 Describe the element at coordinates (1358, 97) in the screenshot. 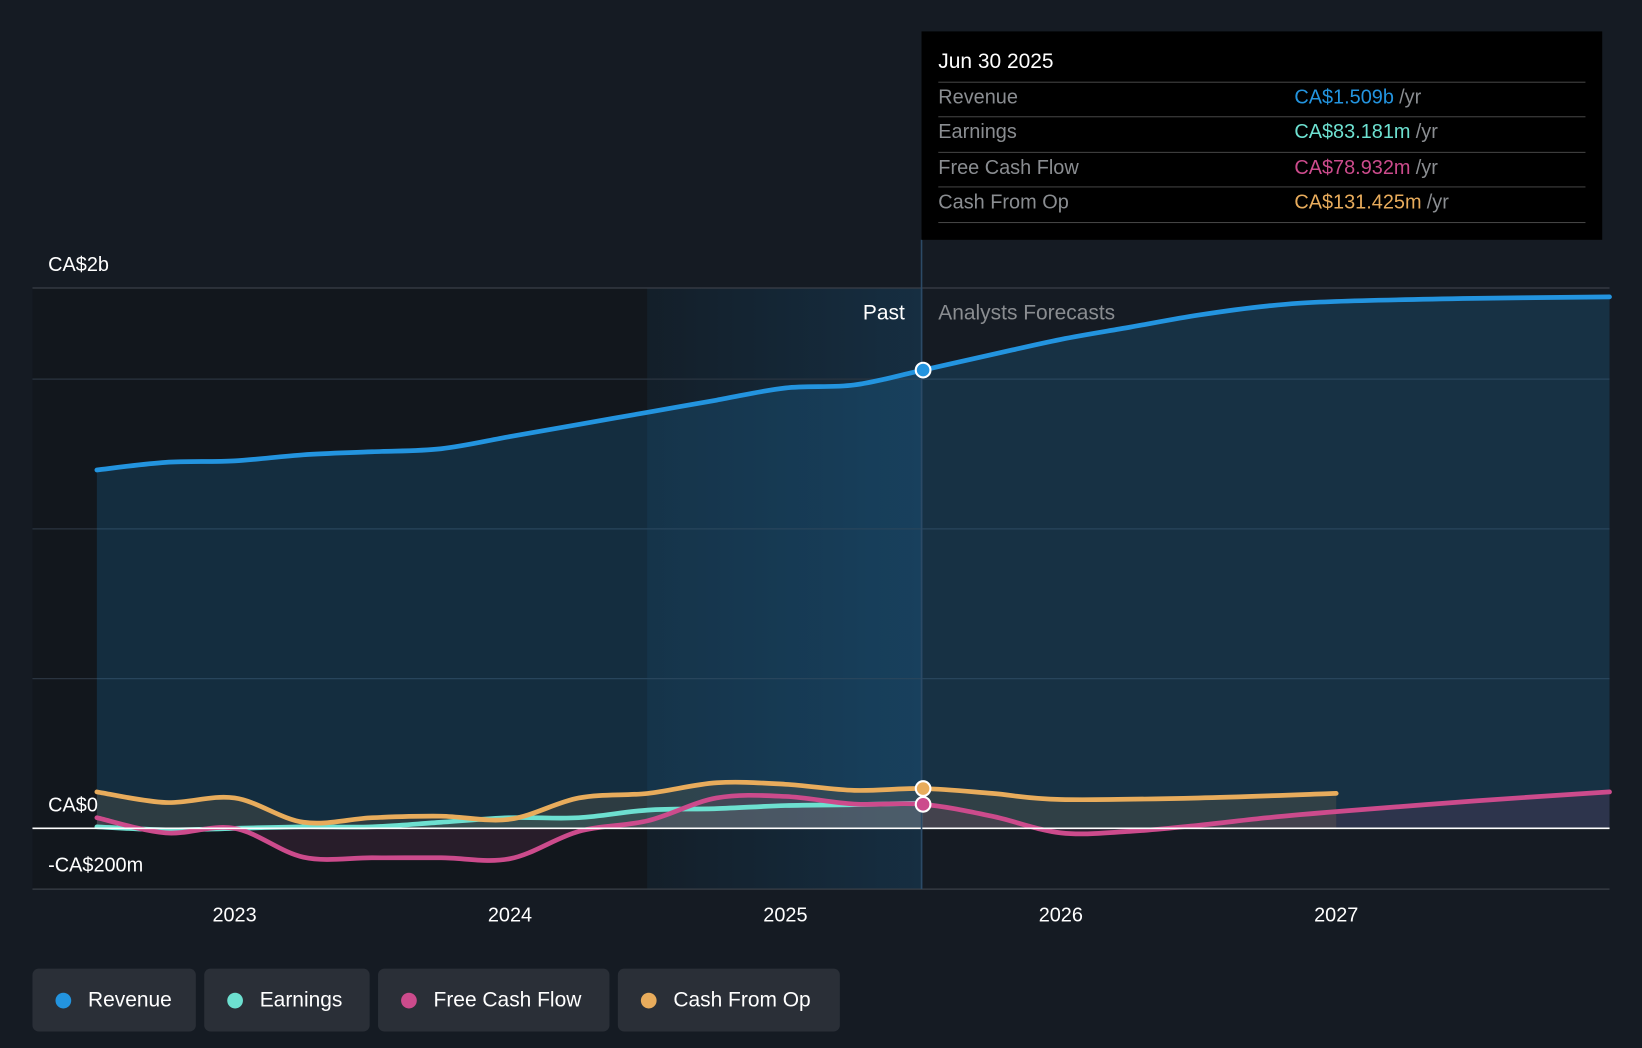

I see `tooltip-value: CA$1.509b/yr` at that location.